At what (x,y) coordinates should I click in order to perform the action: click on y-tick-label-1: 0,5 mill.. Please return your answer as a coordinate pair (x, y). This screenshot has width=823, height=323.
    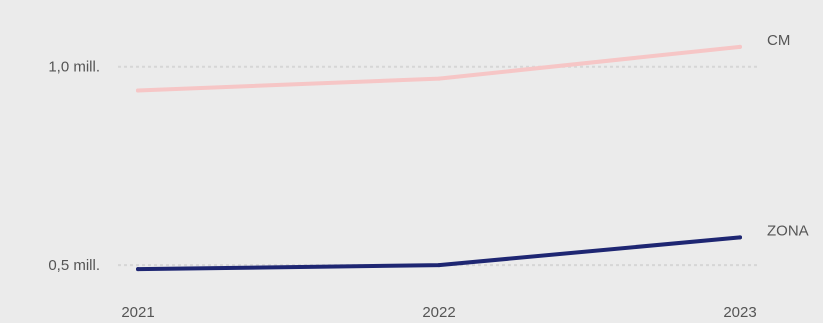
    Looking at the image, I should click on (74, 265).